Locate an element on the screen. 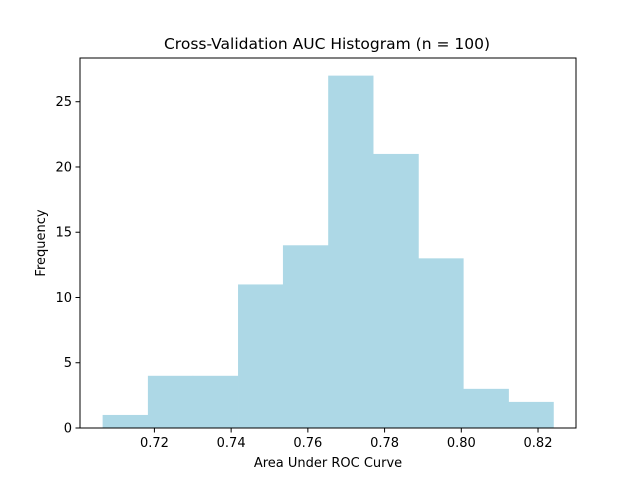 This screenshot has width=640, height=485. x-tick-label: 0.78 is located at coordinates (384, 443).